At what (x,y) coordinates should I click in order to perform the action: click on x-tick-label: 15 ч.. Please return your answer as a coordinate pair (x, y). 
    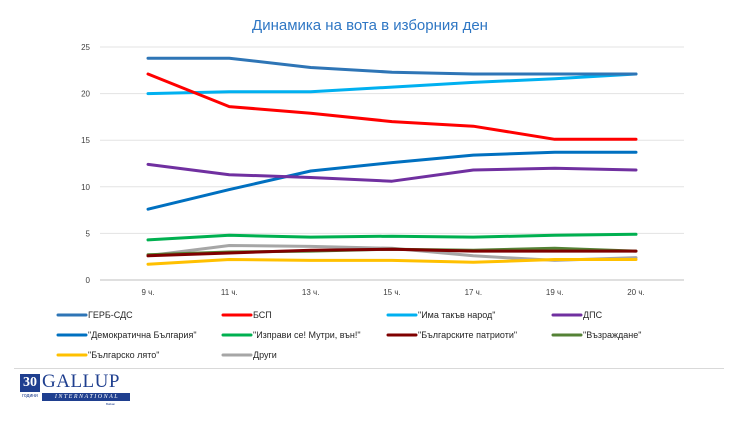
    Looking at the image, I should click on (392, 292).